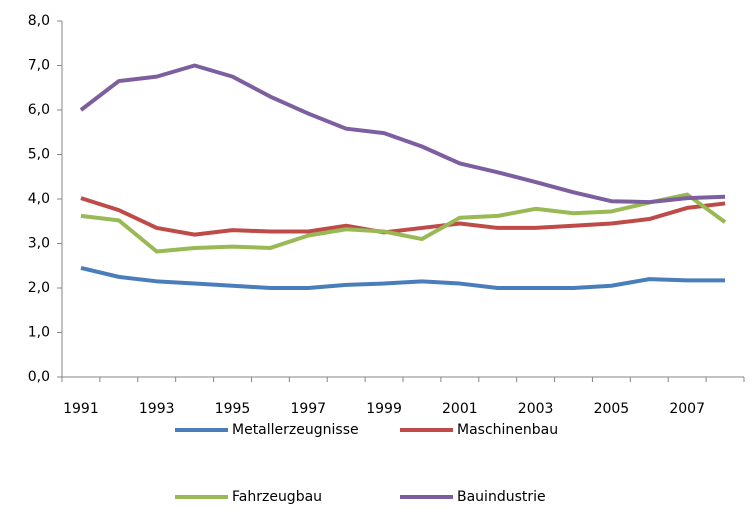 This screenshot has width=752, height=508. What do you see at coordinates (81, 409) in the screenshot?
I see `x-tick-label: 1991` at bounding box center [81, 409].